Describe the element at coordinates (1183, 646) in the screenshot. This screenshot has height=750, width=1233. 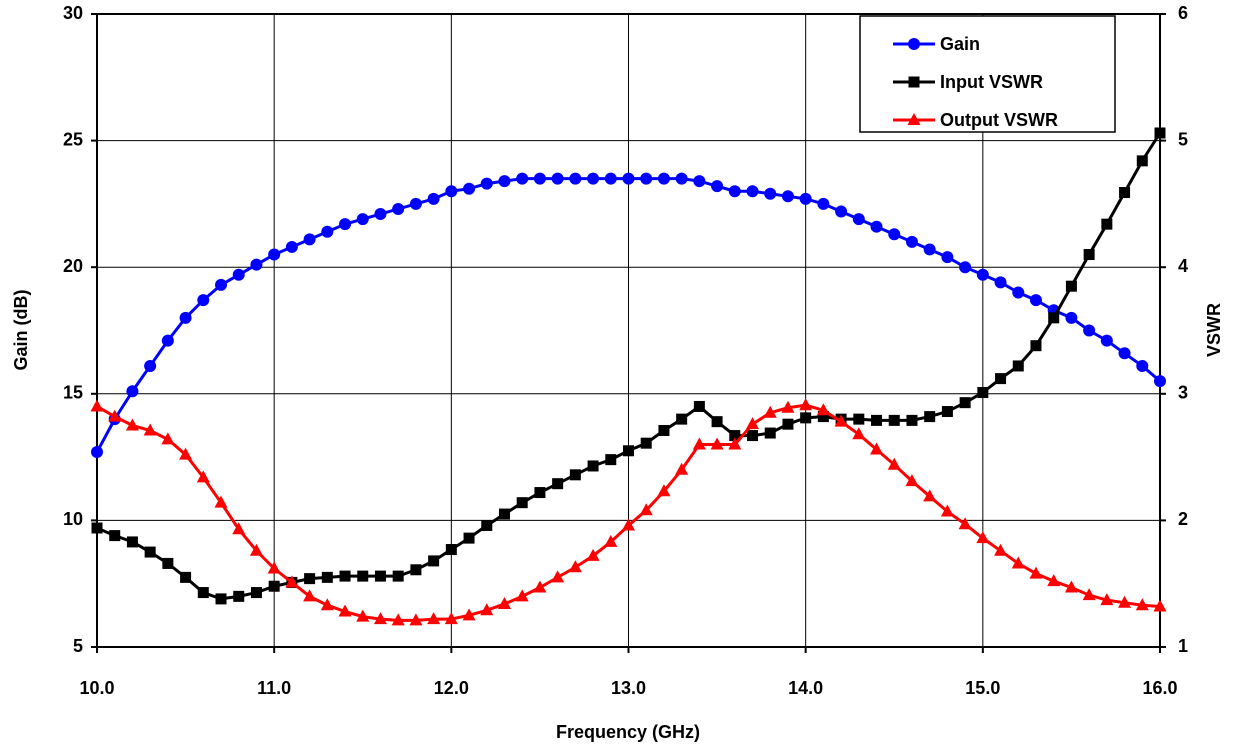
I see `y2-tick-label: 1` at that location.